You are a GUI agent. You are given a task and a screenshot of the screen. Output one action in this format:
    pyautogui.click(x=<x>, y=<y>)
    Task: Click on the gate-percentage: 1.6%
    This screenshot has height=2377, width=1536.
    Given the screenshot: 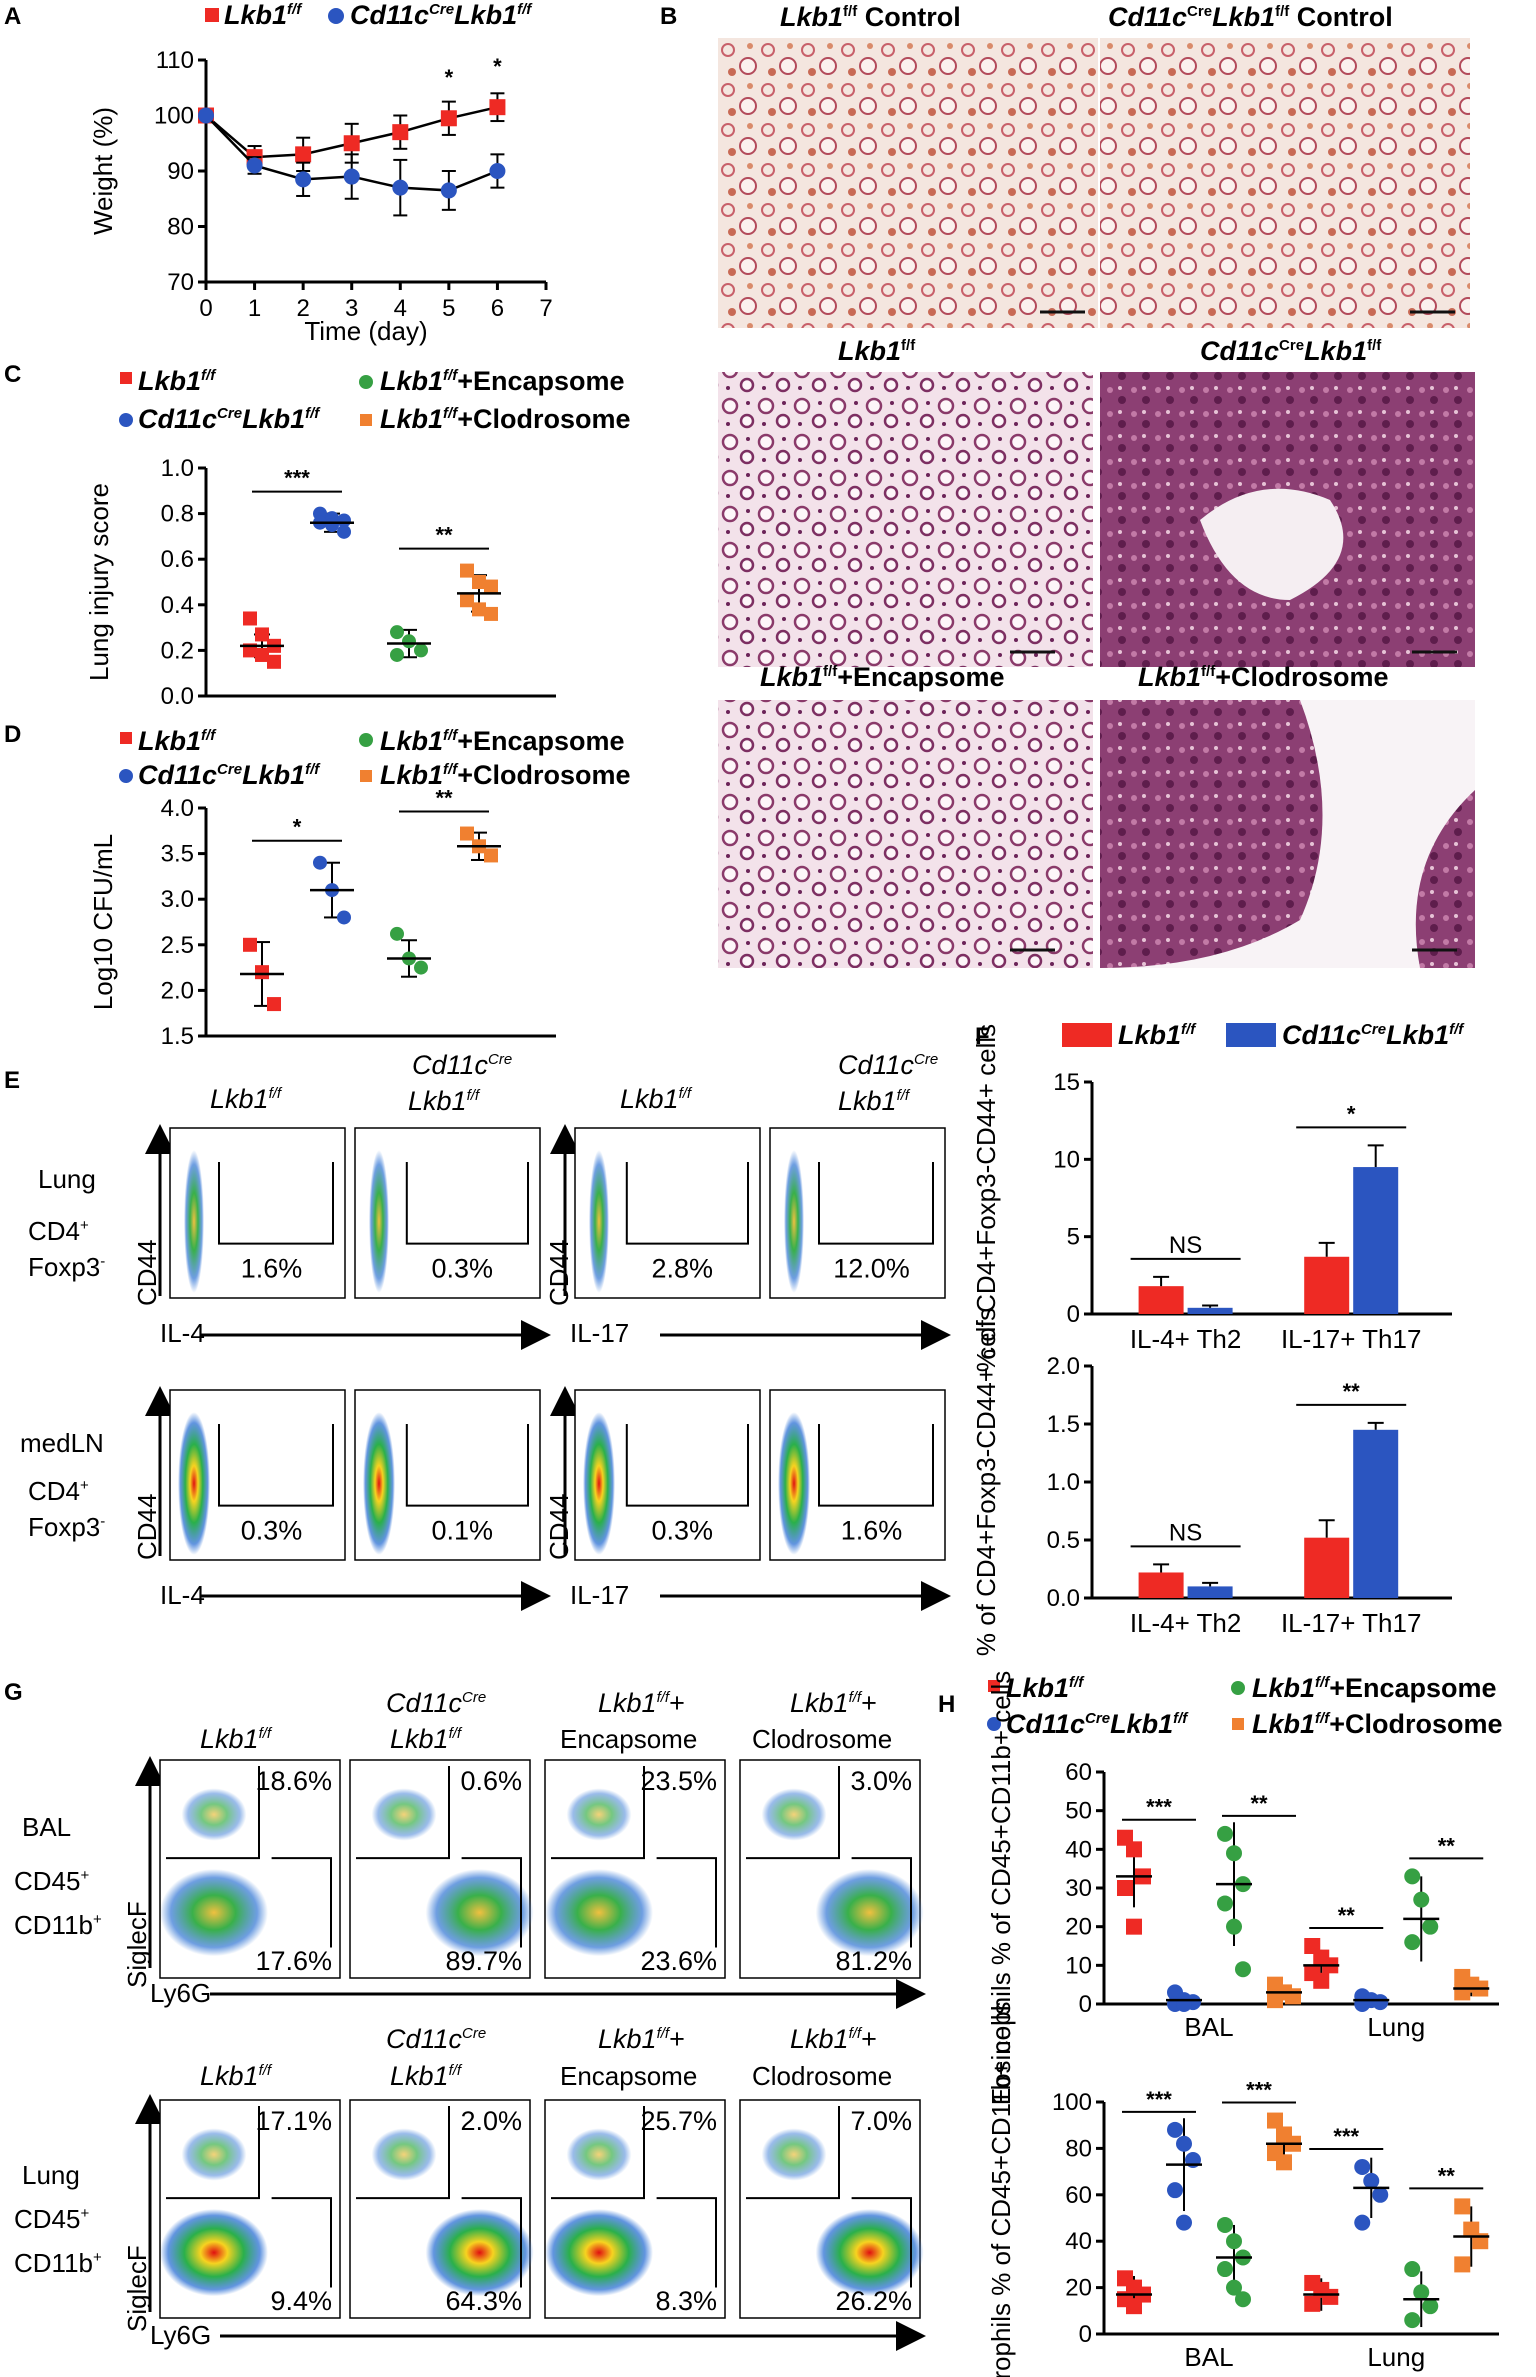 What is the action you would take?
    pyautogui.click(x=872, y=1531)
    